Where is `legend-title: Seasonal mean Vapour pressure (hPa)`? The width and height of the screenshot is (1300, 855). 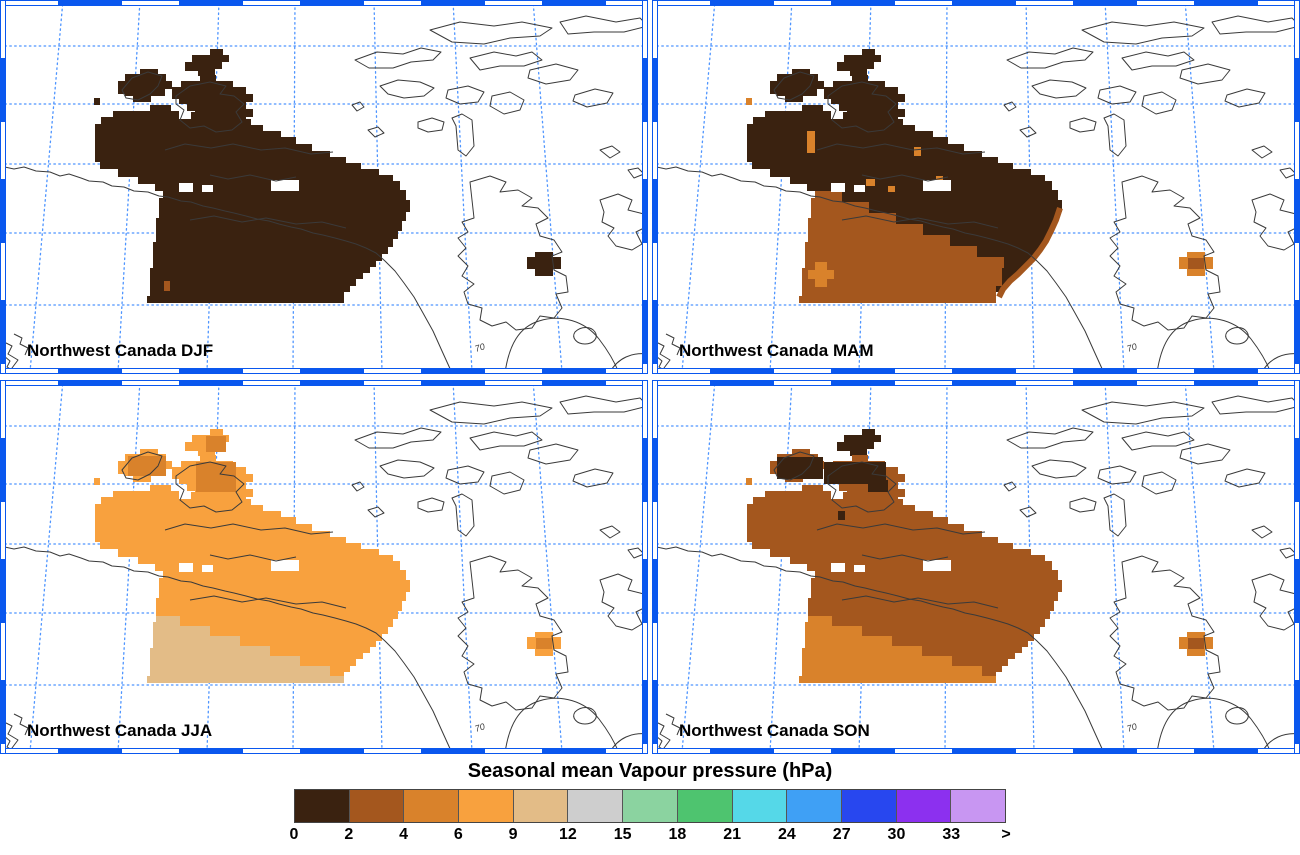
legend-title: Seasonal mean Vapour pressure (hPa) is located at coordinates (650, 771).